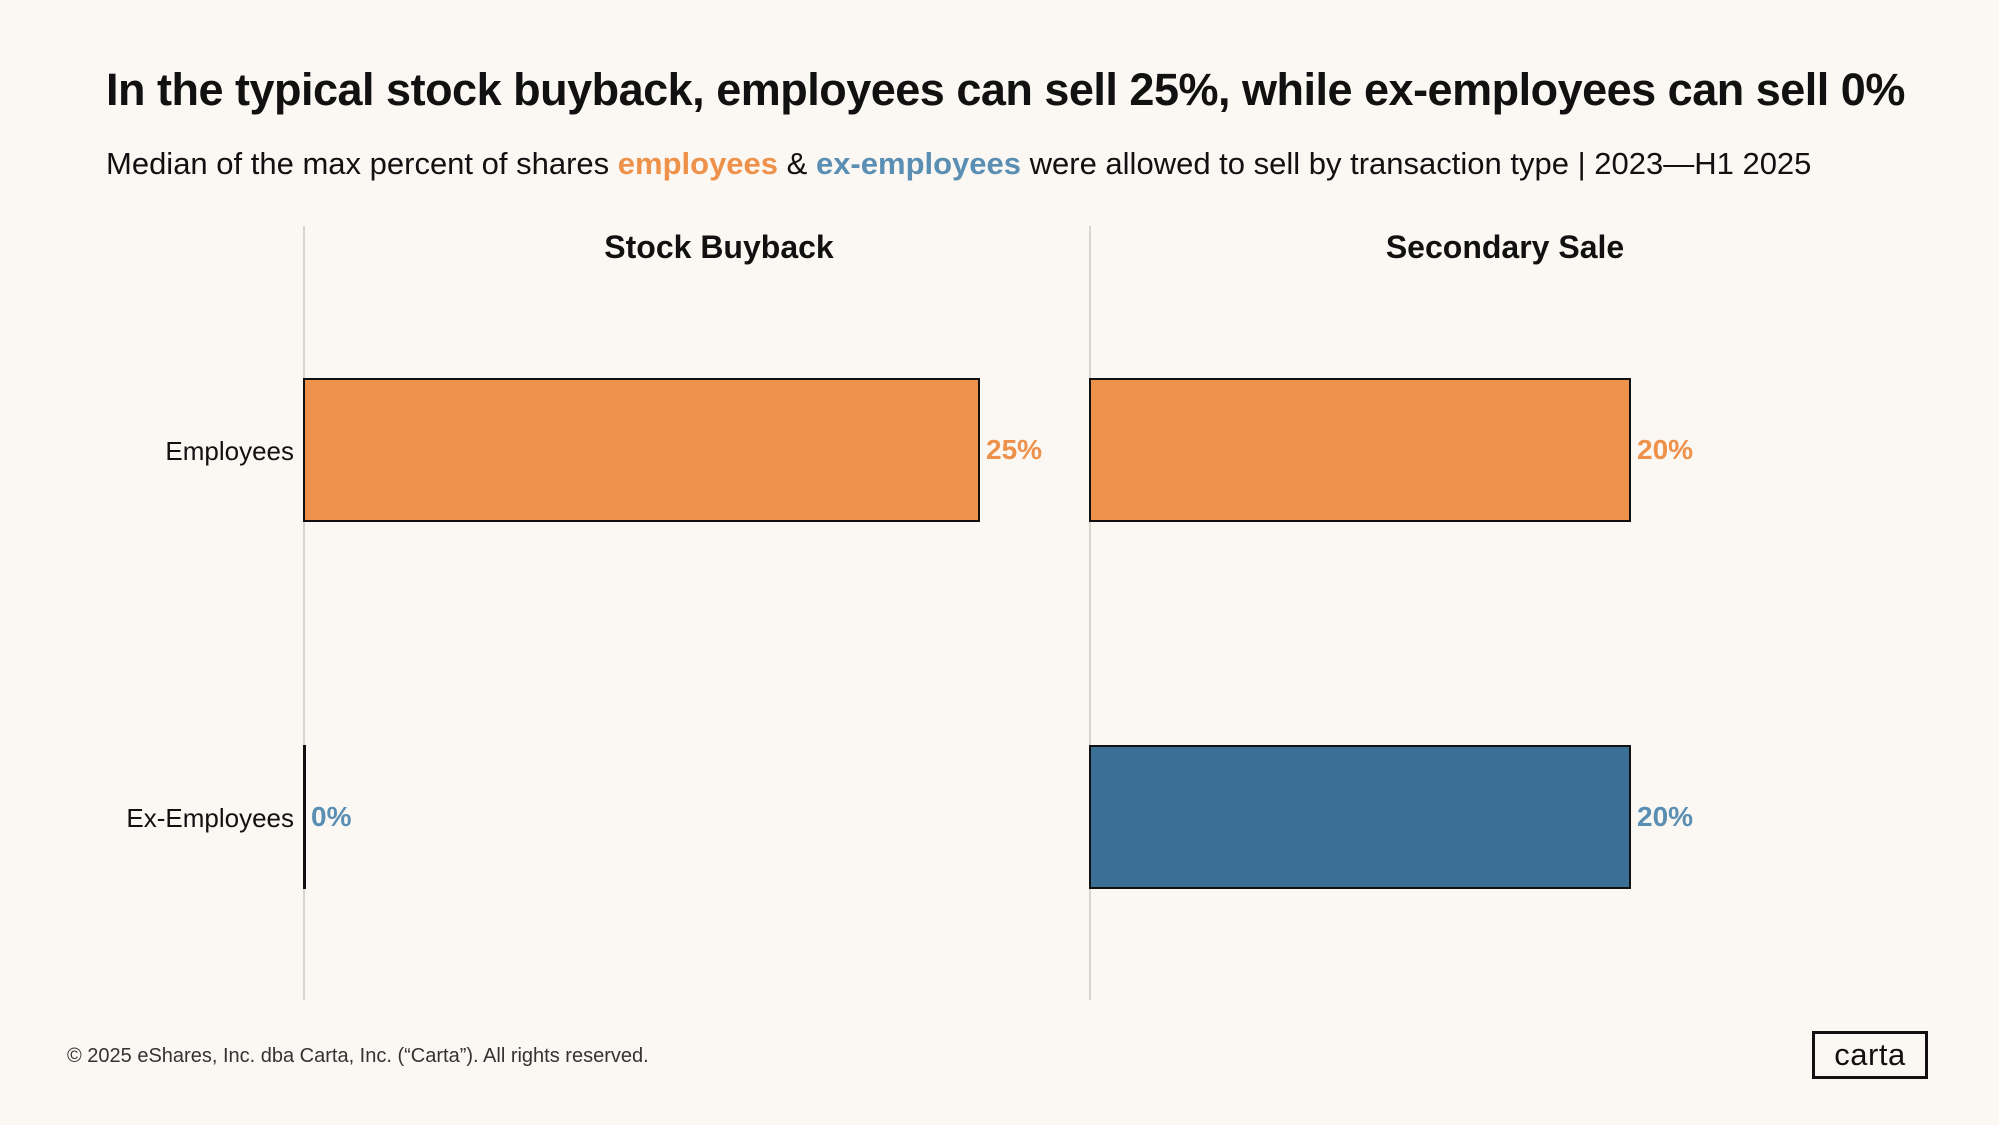 The height and width of the screenshot is (1125, 1999). I want to click on carta-logo: carta, so click(1870, 1055).